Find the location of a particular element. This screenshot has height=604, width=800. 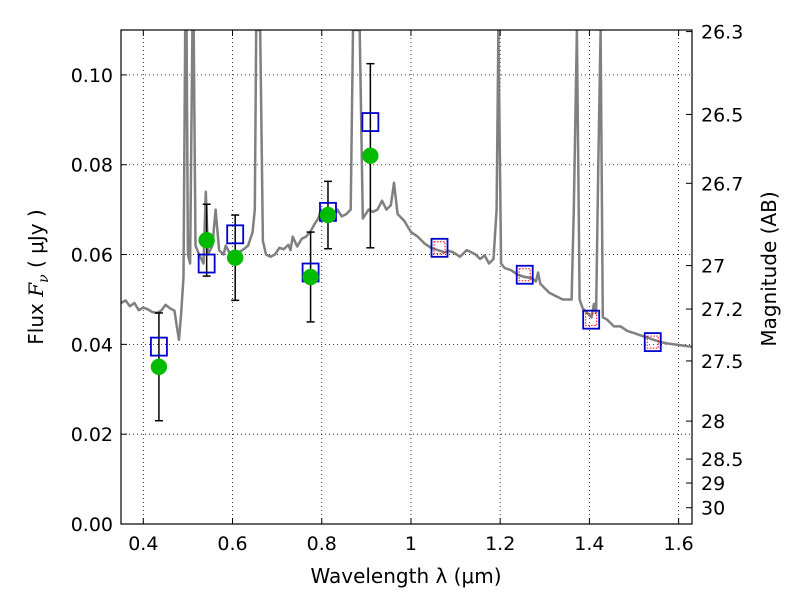

y-tick-label: 0.04 is located at coordinates (92, 345).